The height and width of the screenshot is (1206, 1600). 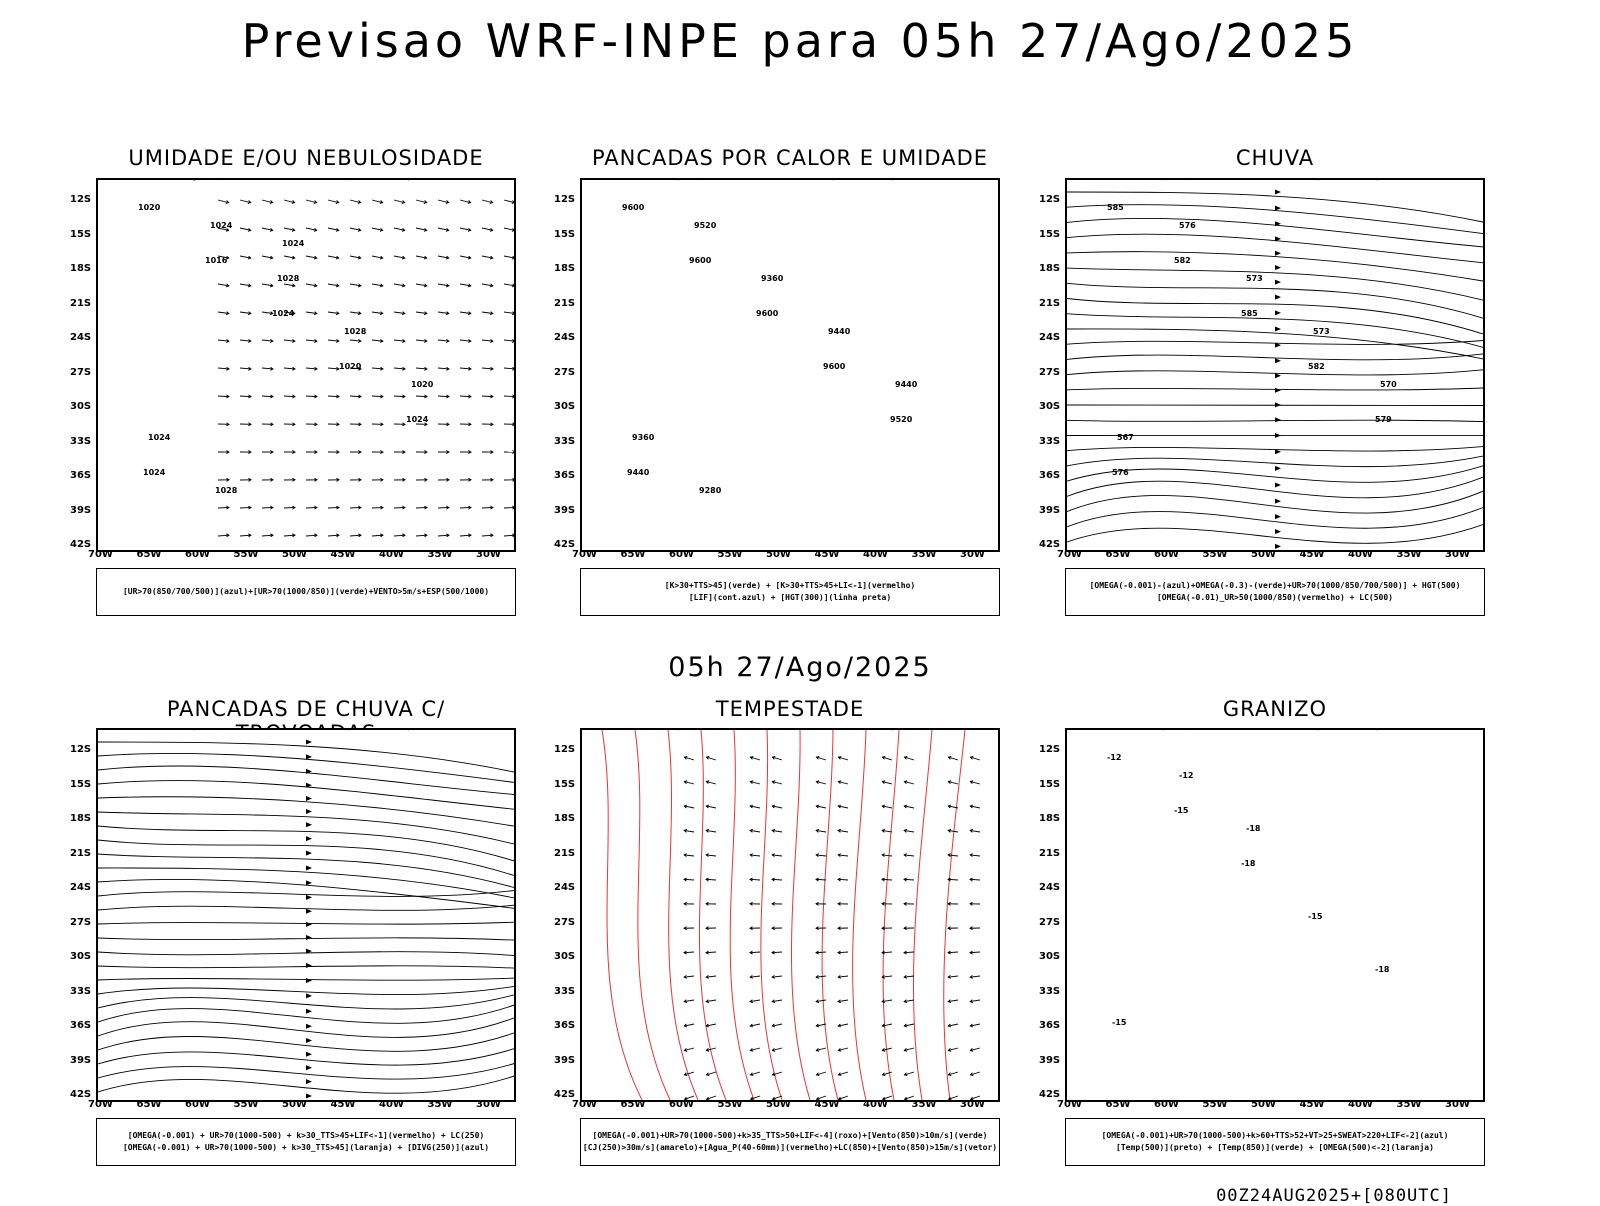 I want to click on contour-label: 585, so click(x=1115, y=207).